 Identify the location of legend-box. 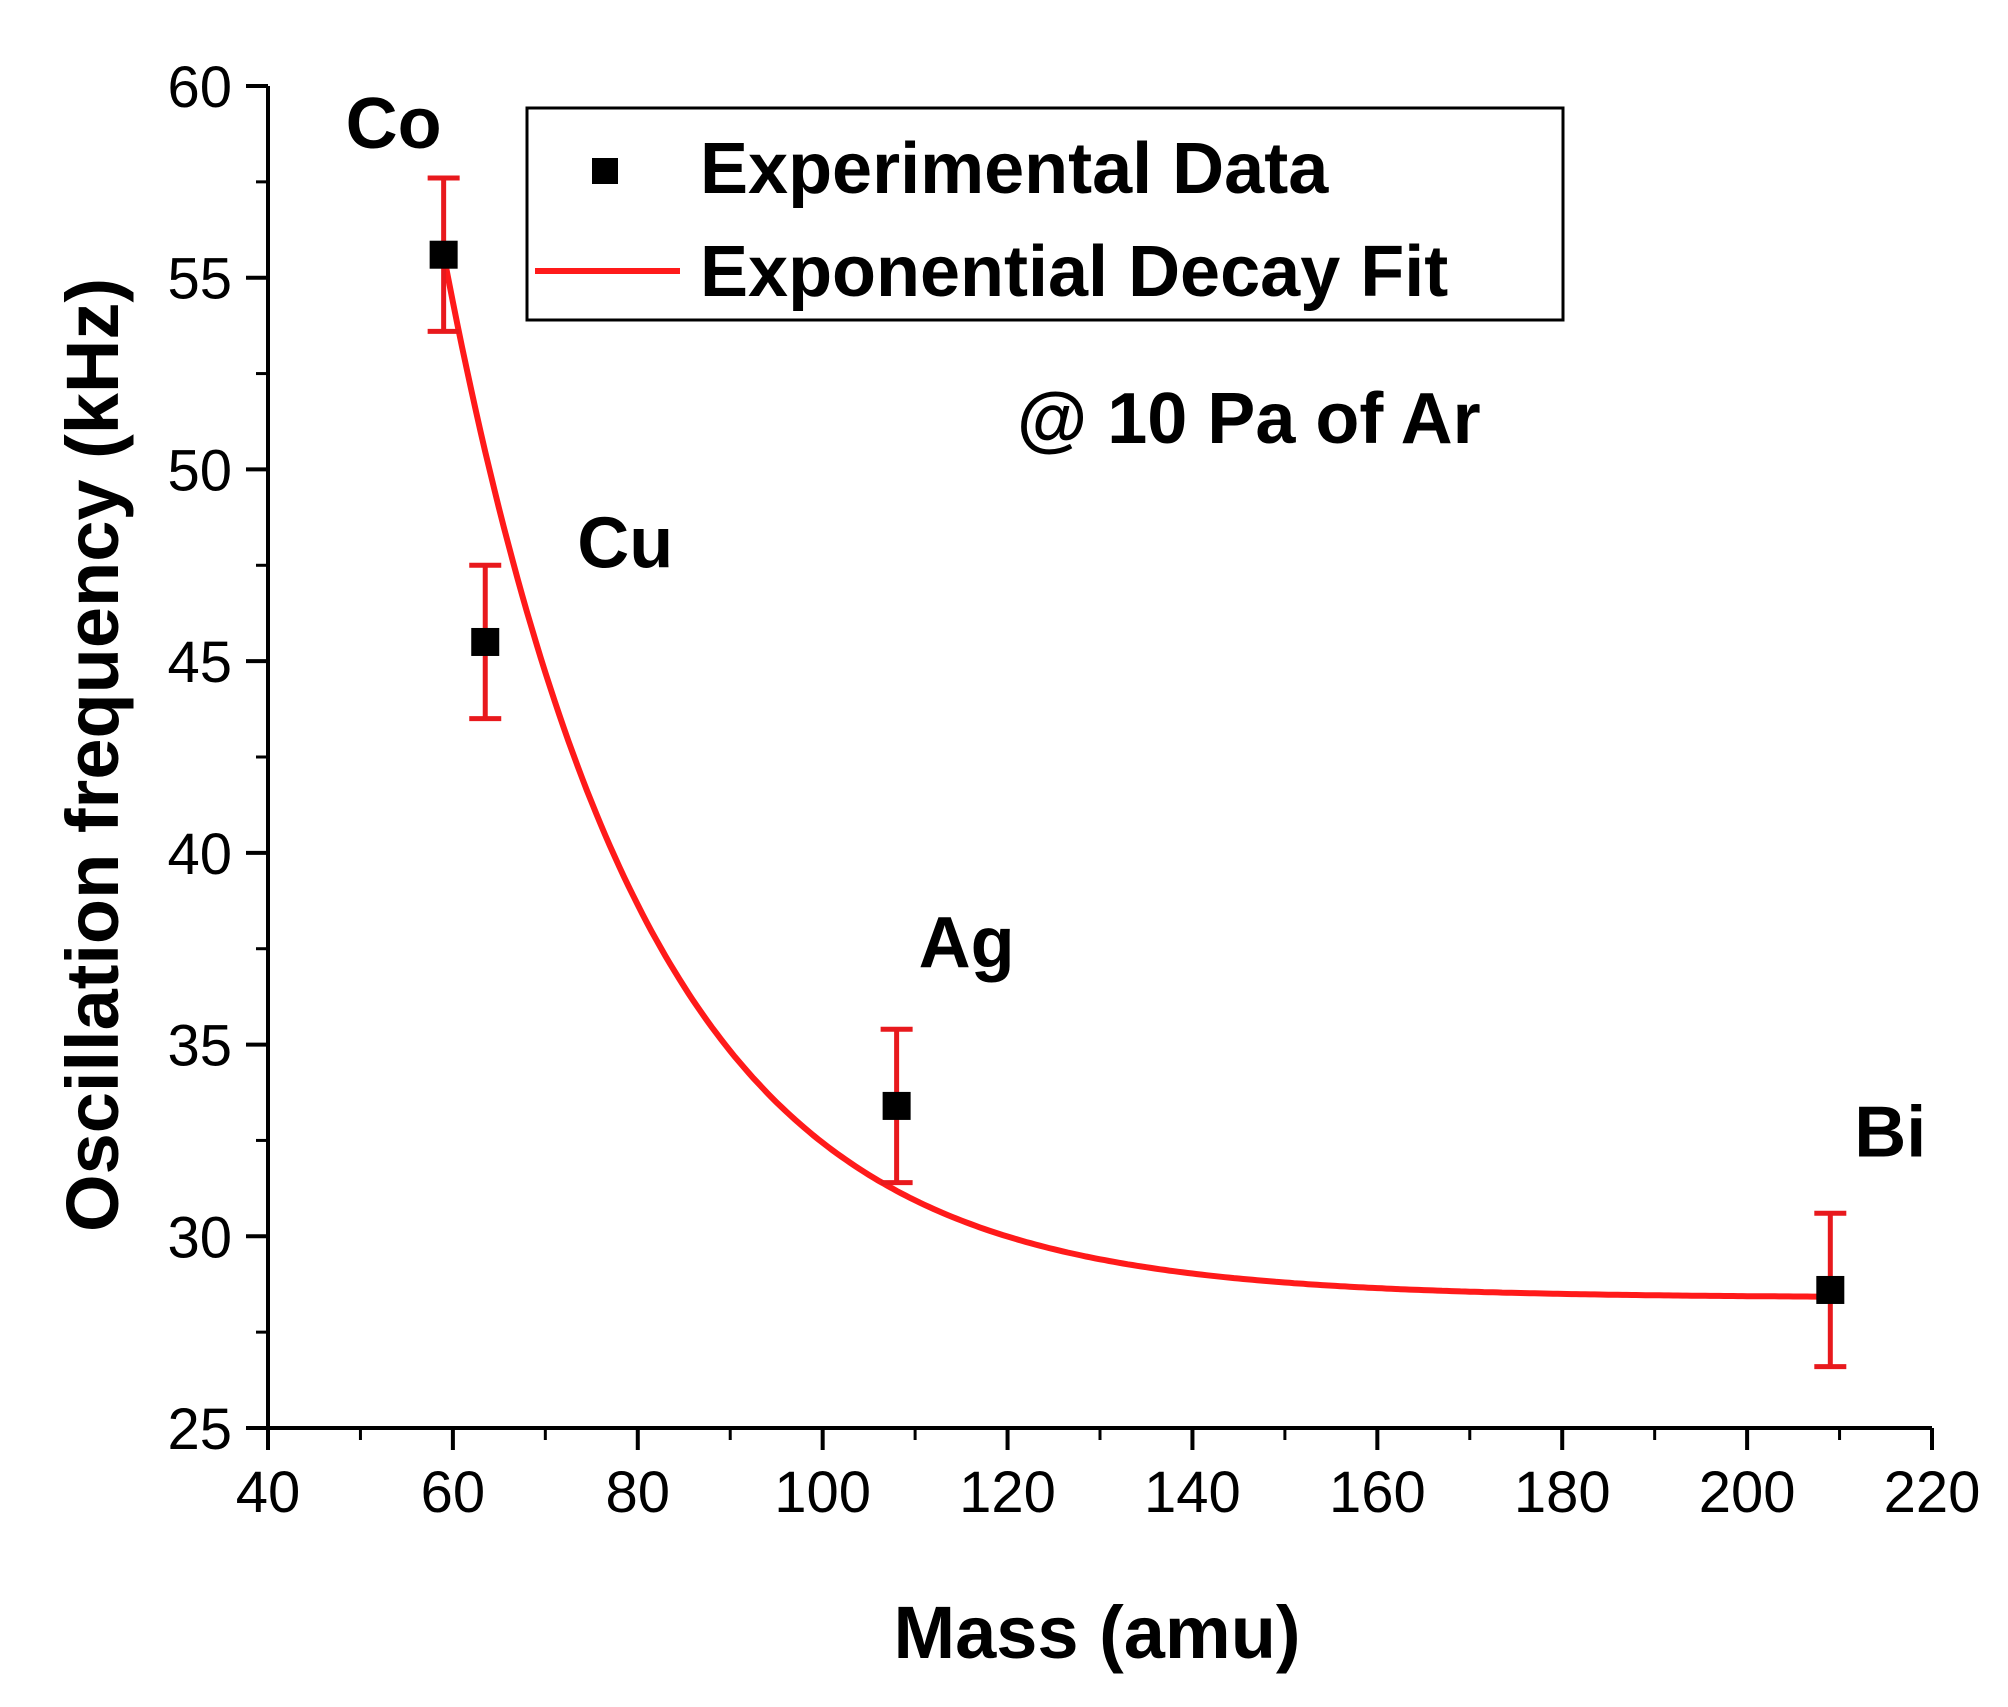
(1045, 214).